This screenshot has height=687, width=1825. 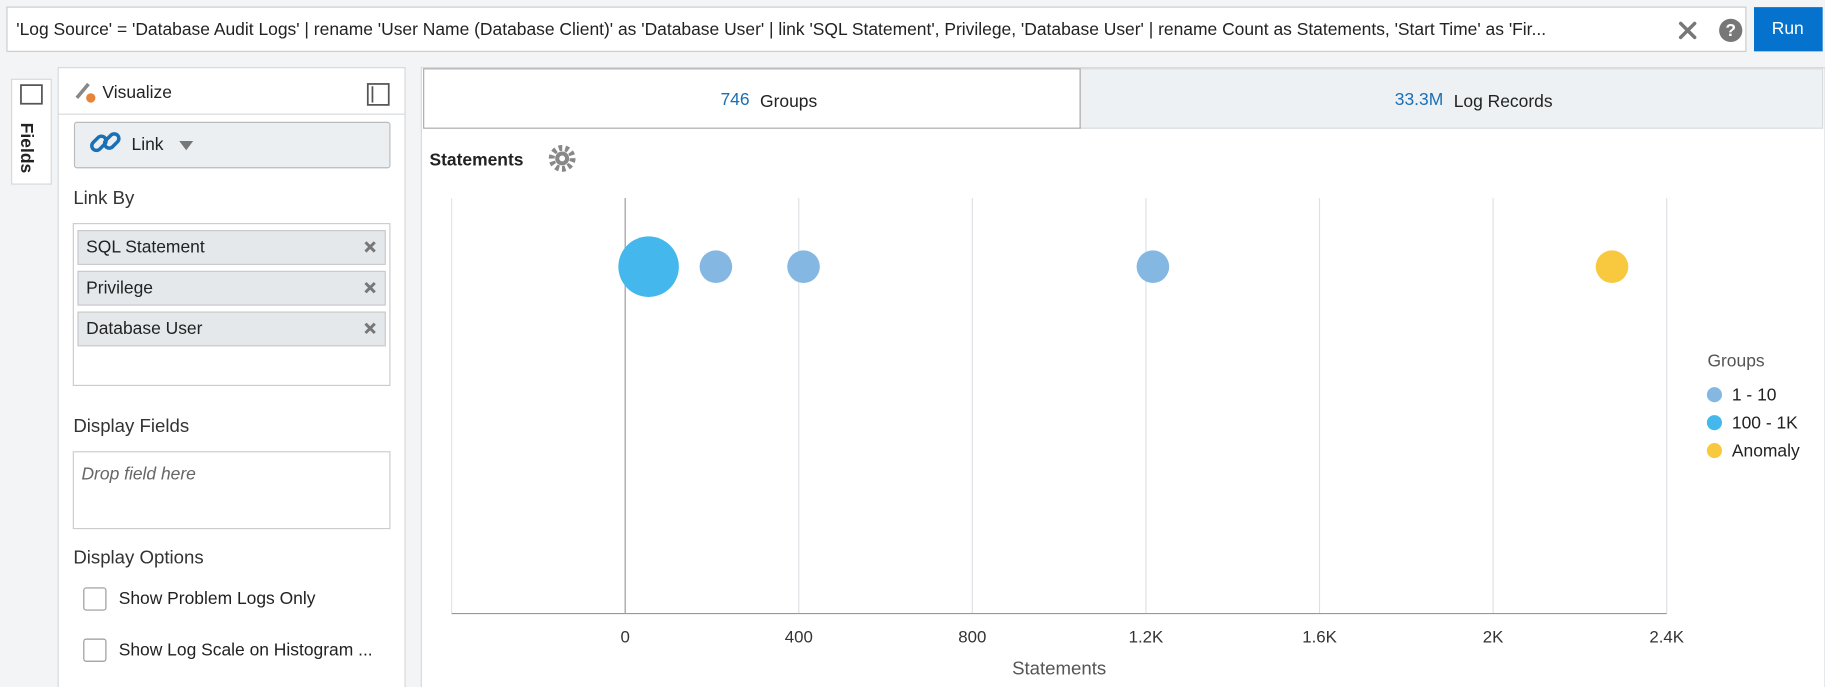 I want to click on expand-icon, so click(x=31, y=94).